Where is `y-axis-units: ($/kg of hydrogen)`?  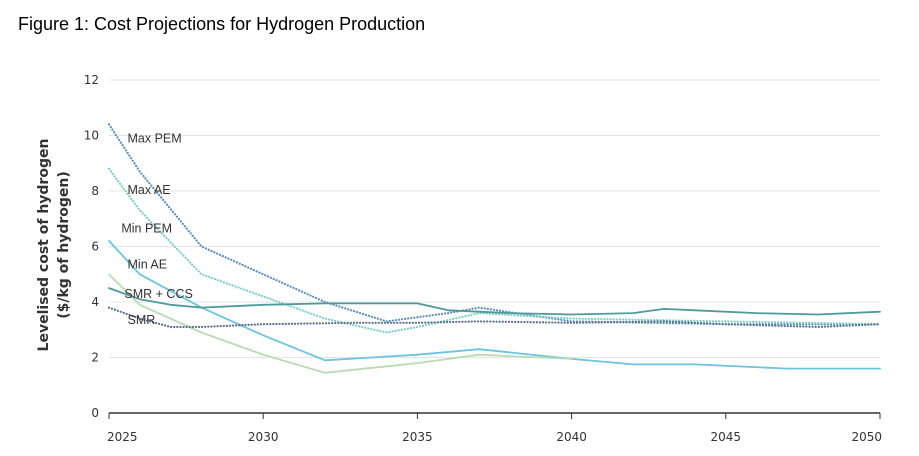 y-axis-units: ($/kg of hydrogen) is located at coordinates (64, 245).